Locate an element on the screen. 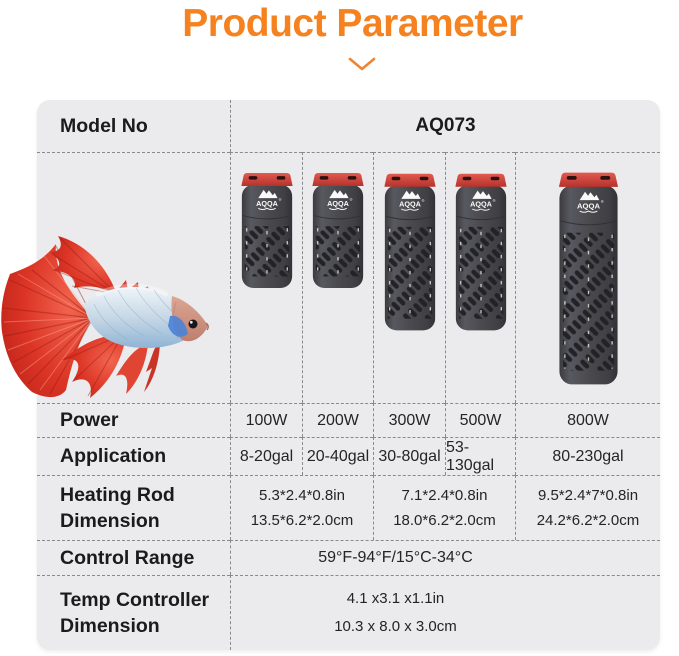 This screenshot has height=656, width=679. control-range-row-label: Control Range is located at coordinates (133, 557).